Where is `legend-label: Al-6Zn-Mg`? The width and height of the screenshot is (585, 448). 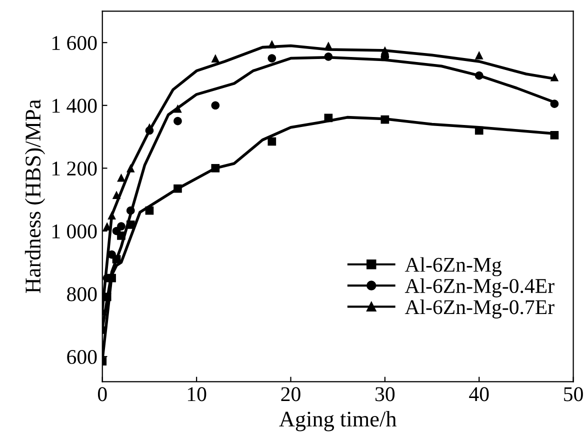 legend-label: Al-6Zn-Mg is located at coordinates (453, 266).